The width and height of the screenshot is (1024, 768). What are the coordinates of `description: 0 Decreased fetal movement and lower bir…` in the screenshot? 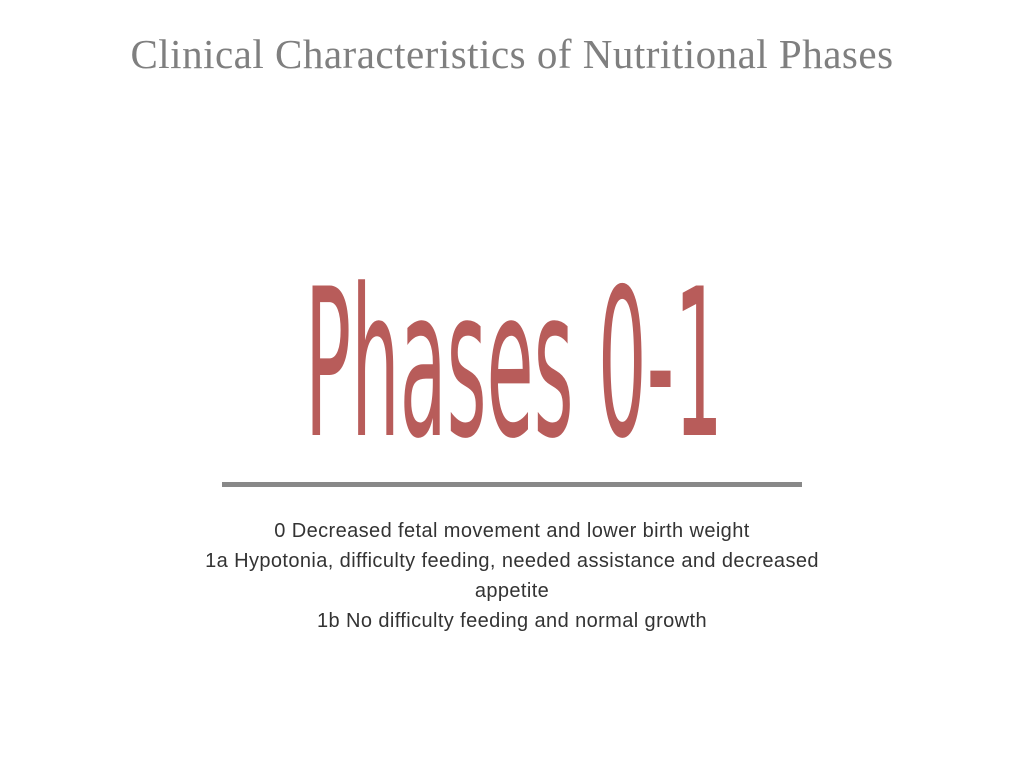 It's located at (512, 576).